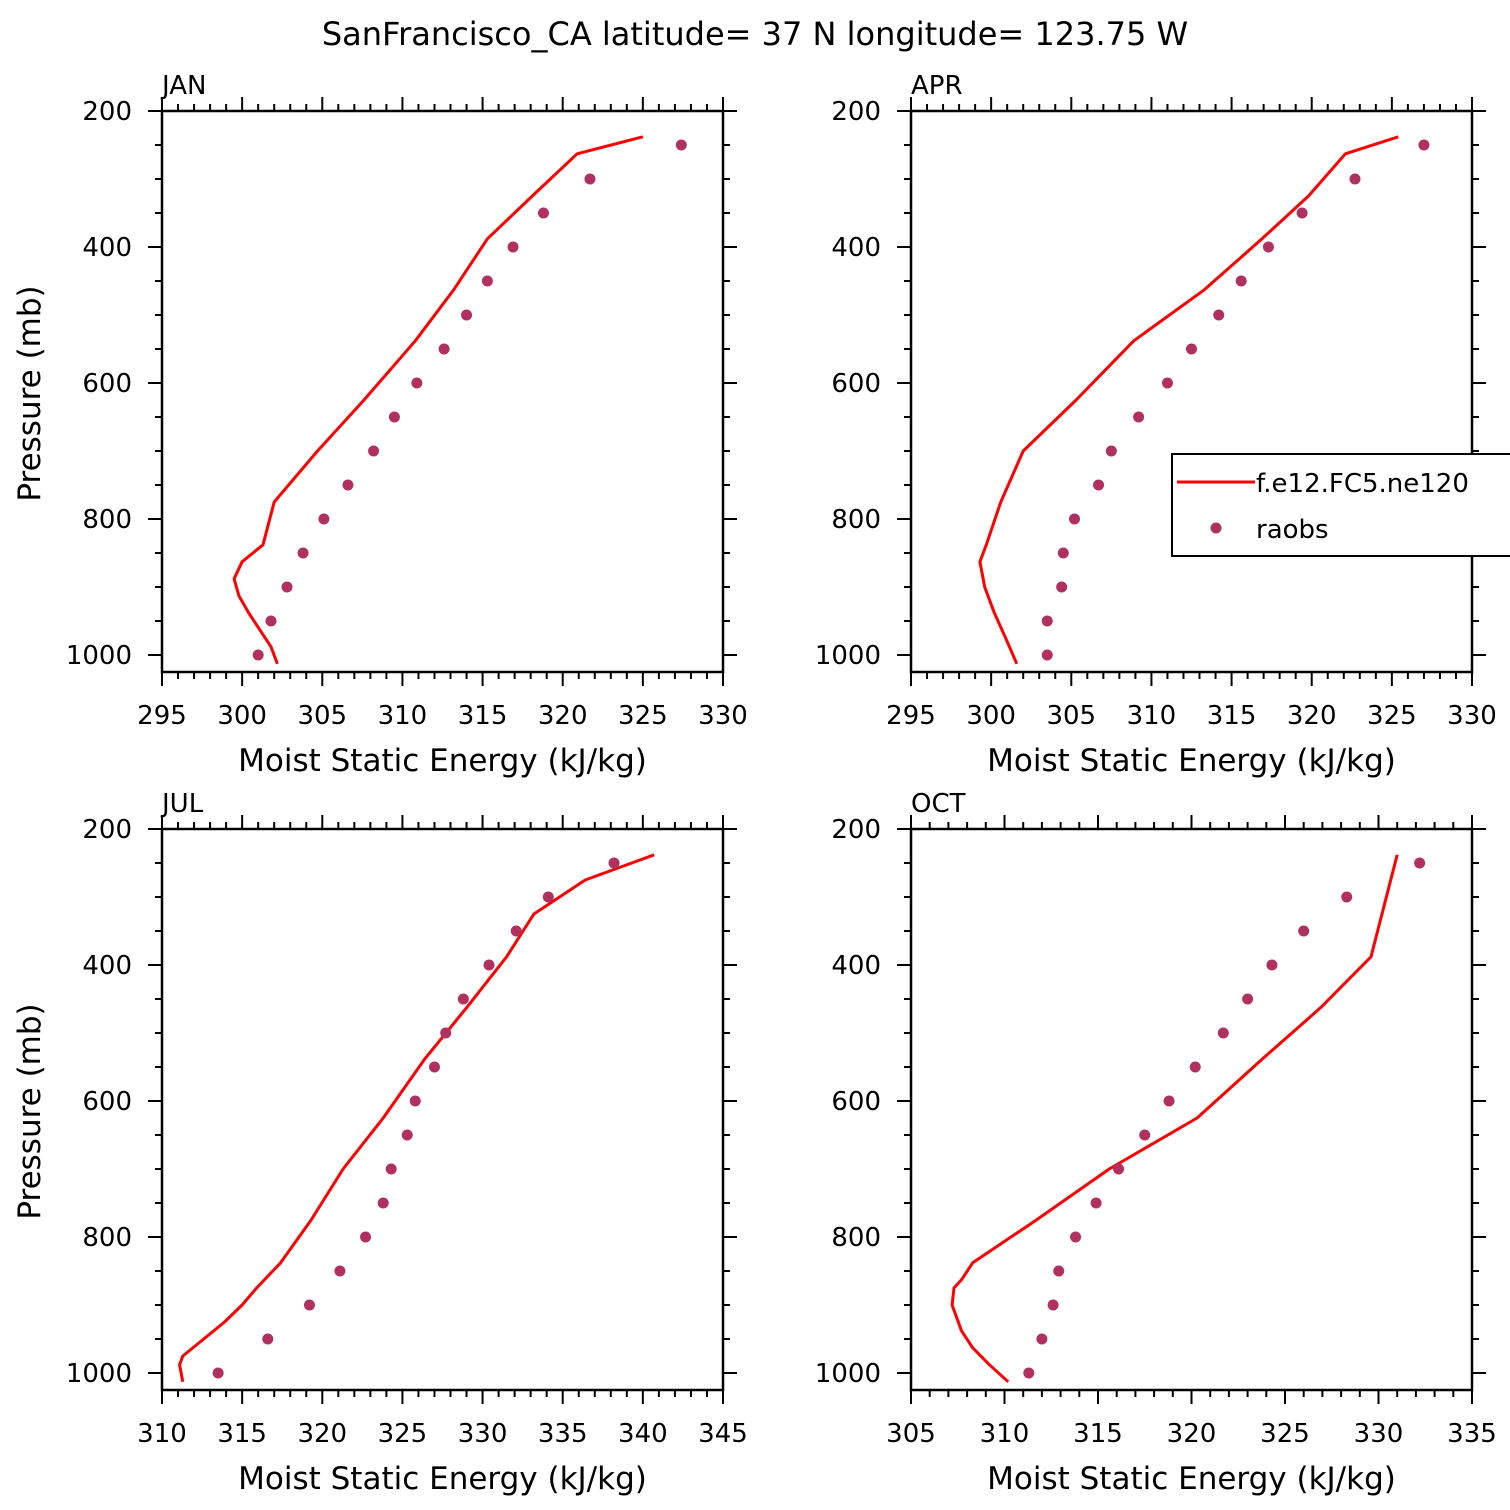 This screenshot has height=1510, width=1510. Describe the element at coordinates (991, 716) in the screenshot. I see `x-tick-label: 300` at that location.